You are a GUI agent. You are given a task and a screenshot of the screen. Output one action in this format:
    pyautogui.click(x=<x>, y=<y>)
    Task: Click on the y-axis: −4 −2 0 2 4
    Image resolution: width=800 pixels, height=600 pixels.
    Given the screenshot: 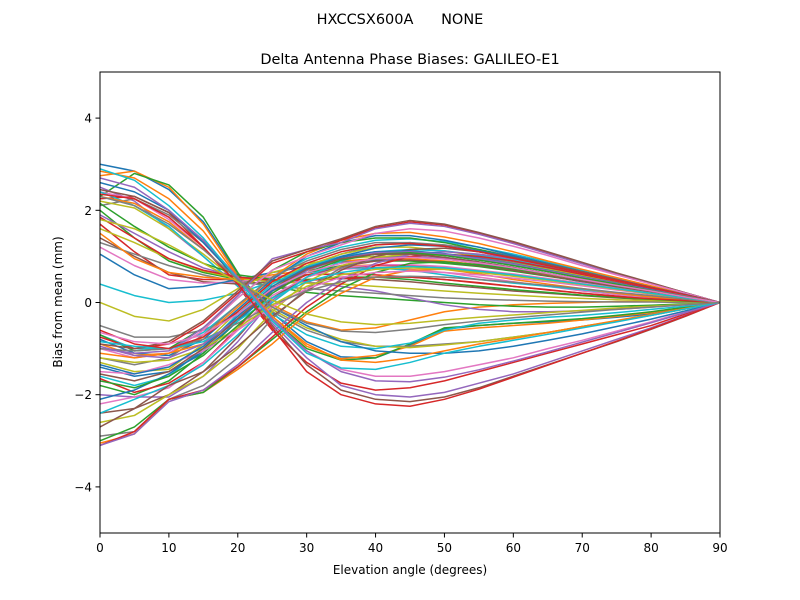 What is the action you would take?
    pyautogui.click(x=87, y=303)
    